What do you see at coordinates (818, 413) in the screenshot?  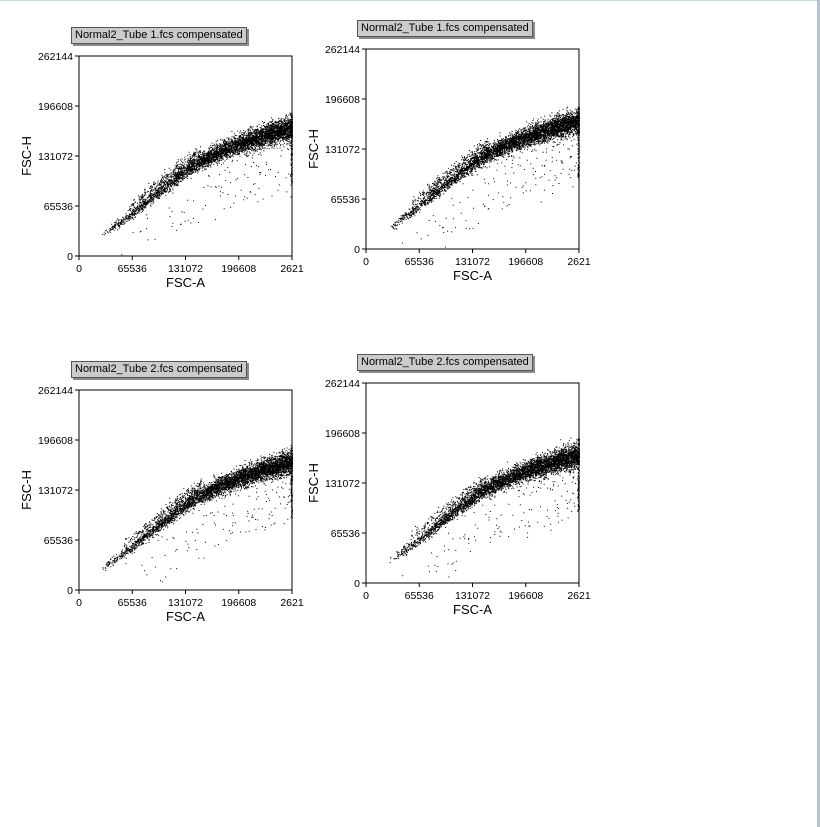 I see `vertical-scrollbar` at bounding box center [818, 413].